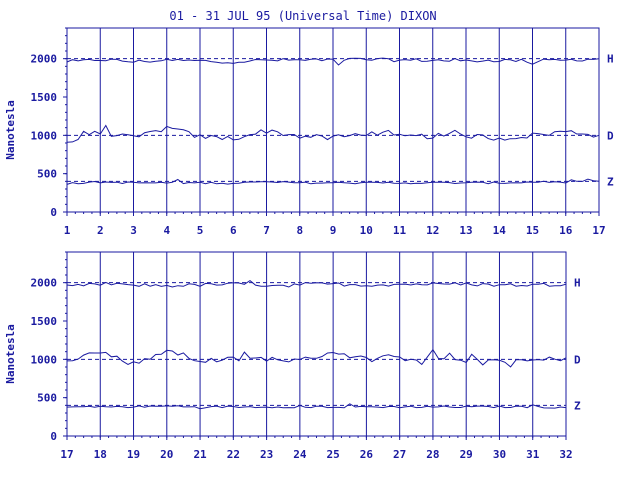  What do you see at coordinates (565, 454) in the screenshot?
I see `x-tick-label: 32` at bounding box center [565, 454].